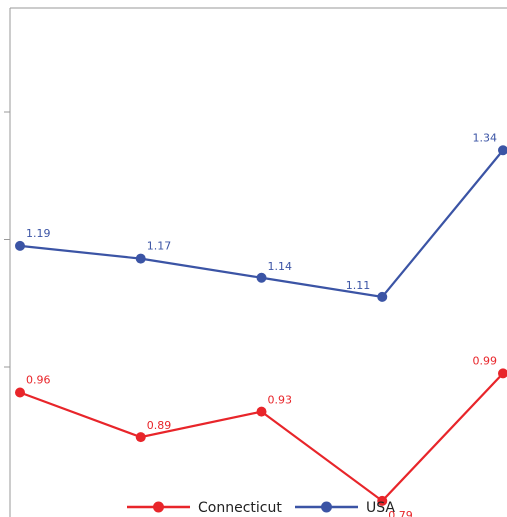  What do you see at coordinates (240, 508) in the screenshot?
I see `legend-label-connecticut: Connecticut` at bounding box center [240, 508].